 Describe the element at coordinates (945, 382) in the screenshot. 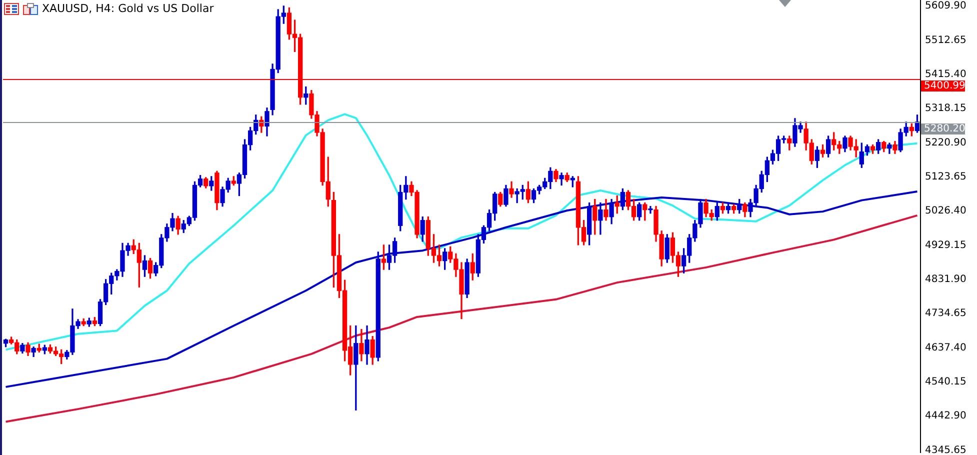

I see `y-tick-label: 4540.15` at that location.